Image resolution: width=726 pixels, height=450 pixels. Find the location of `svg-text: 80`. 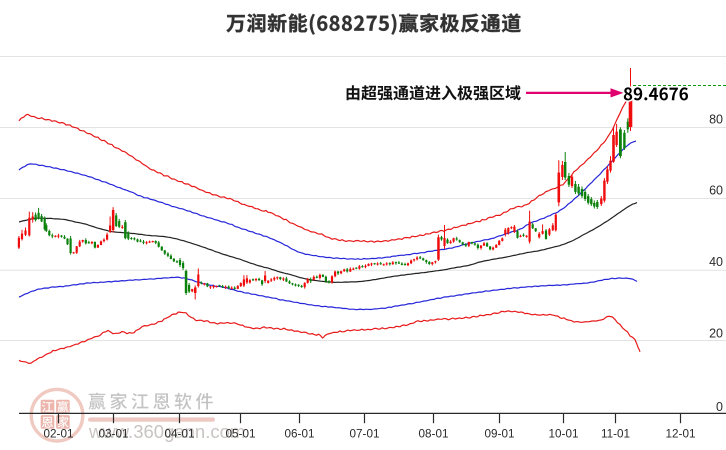

svg-text: 80 is located at coordinates (716, 120).